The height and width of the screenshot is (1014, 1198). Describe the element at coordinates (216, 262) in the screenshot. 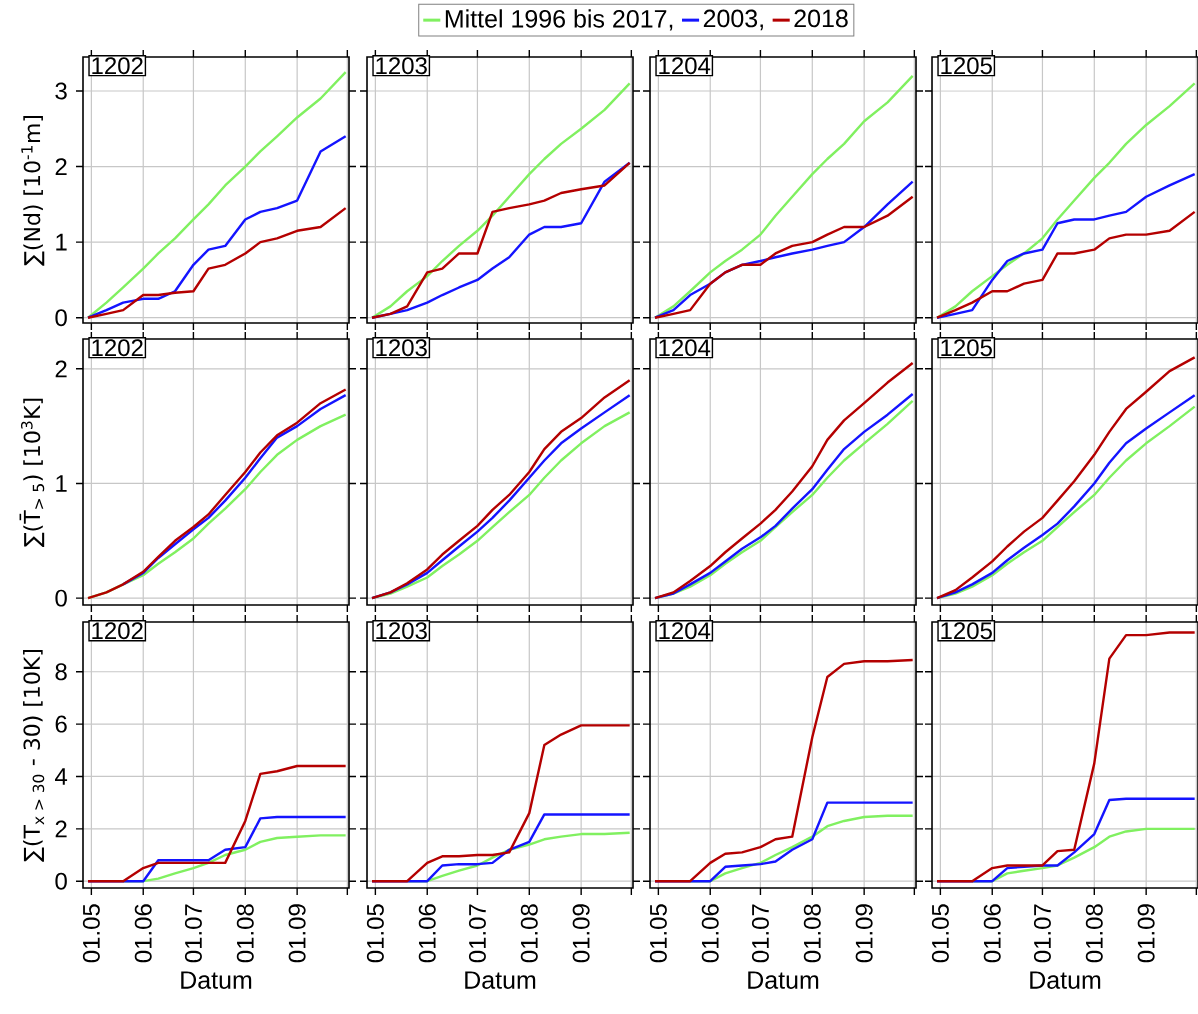

I see `line-series` at that location.